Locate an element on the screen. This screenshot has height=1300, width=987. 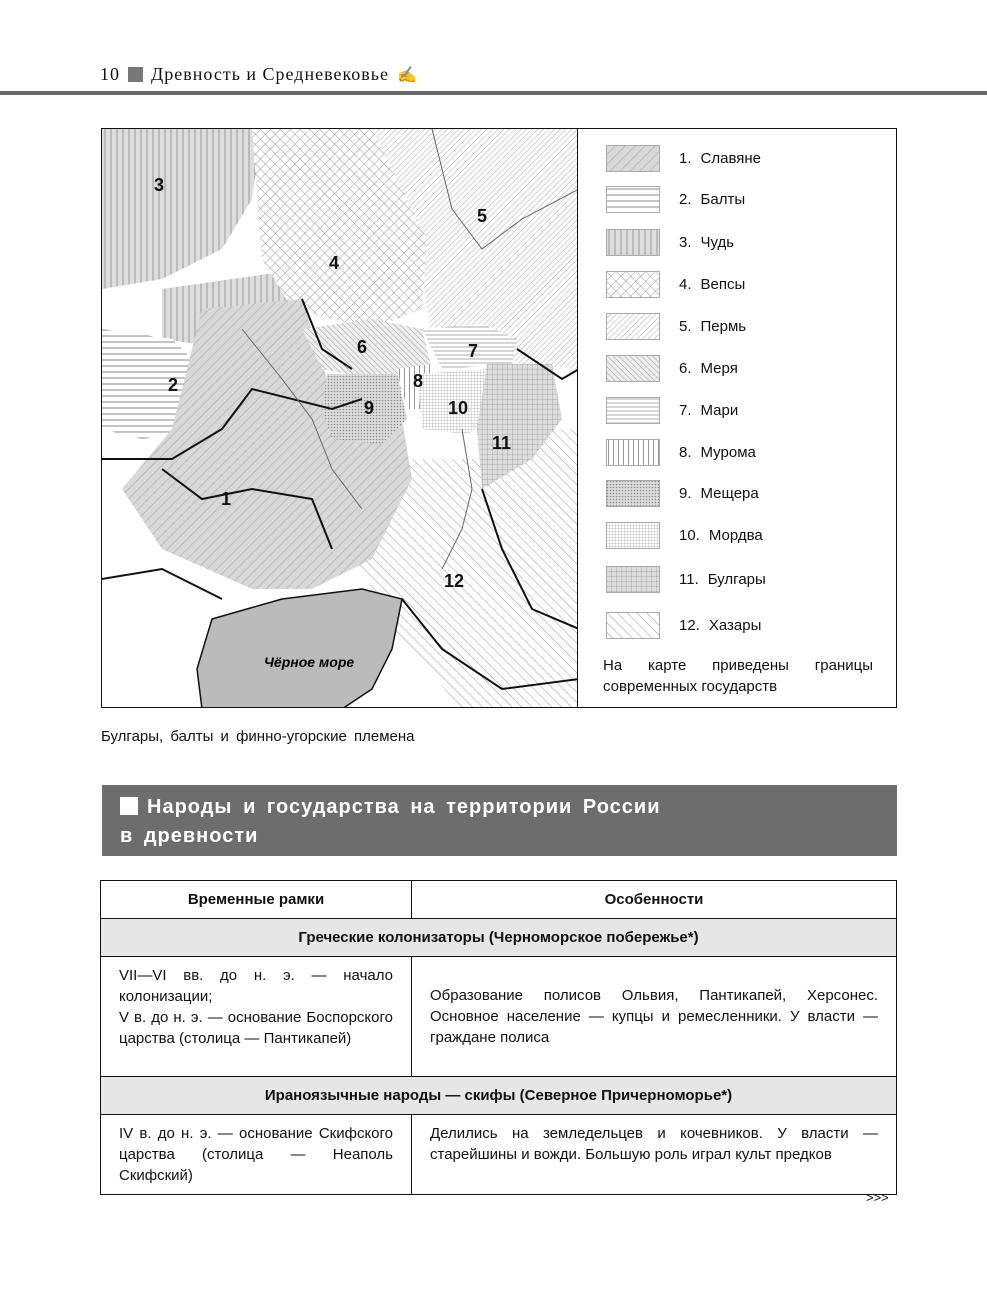
legend-swatch-diagonal-gray is located at coordinates (633, 158).